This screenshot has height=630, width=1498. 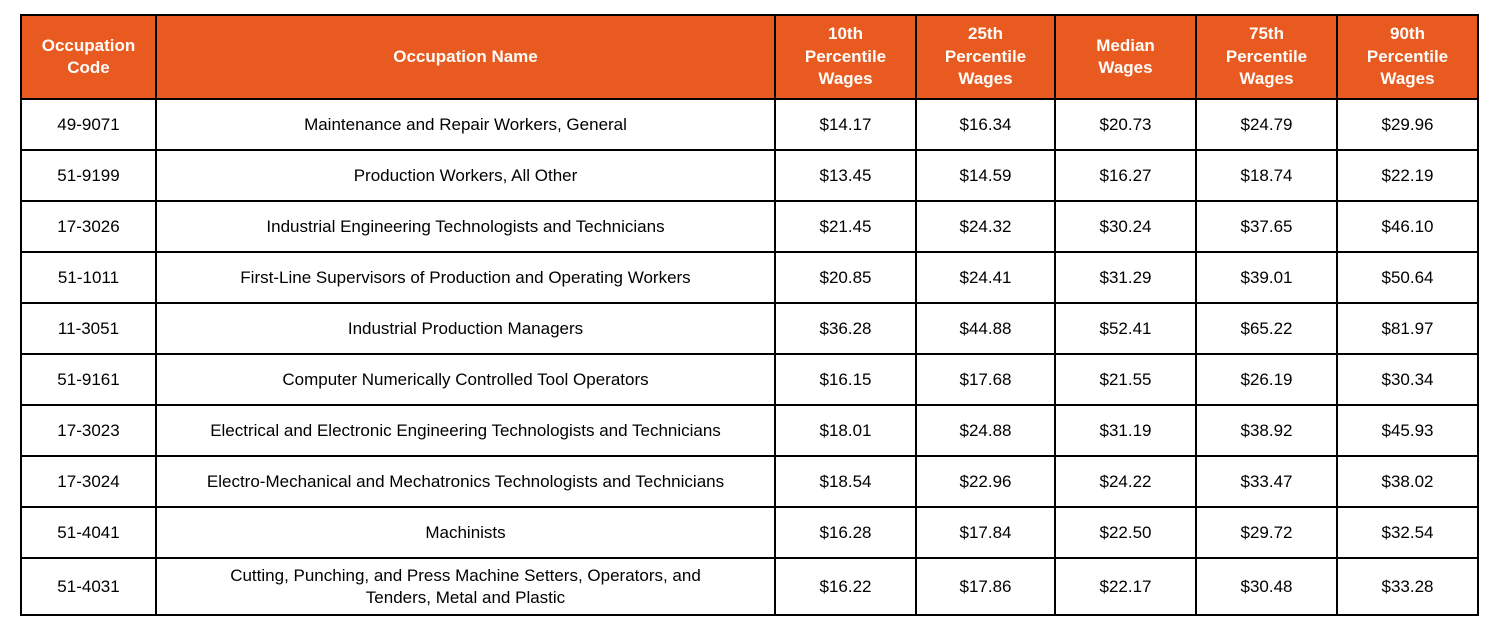 What do you see at coordinates (1125, 226) in the screenshot?
I see `wage-median-cell: $30.24` at bounding box center [1125, 226].